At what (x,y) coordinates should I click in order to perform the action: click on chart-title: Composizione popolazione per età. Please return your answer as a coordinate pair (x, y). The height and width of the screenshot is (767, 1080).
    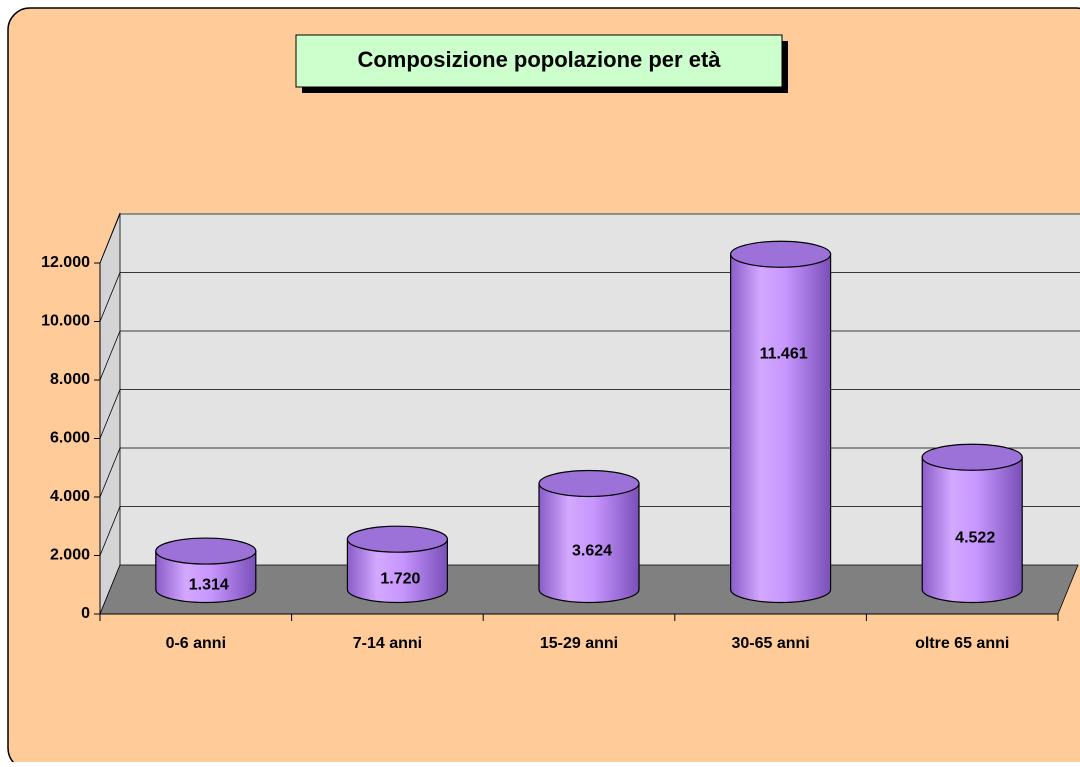
    Looking at the image, I should click on (539, 59).